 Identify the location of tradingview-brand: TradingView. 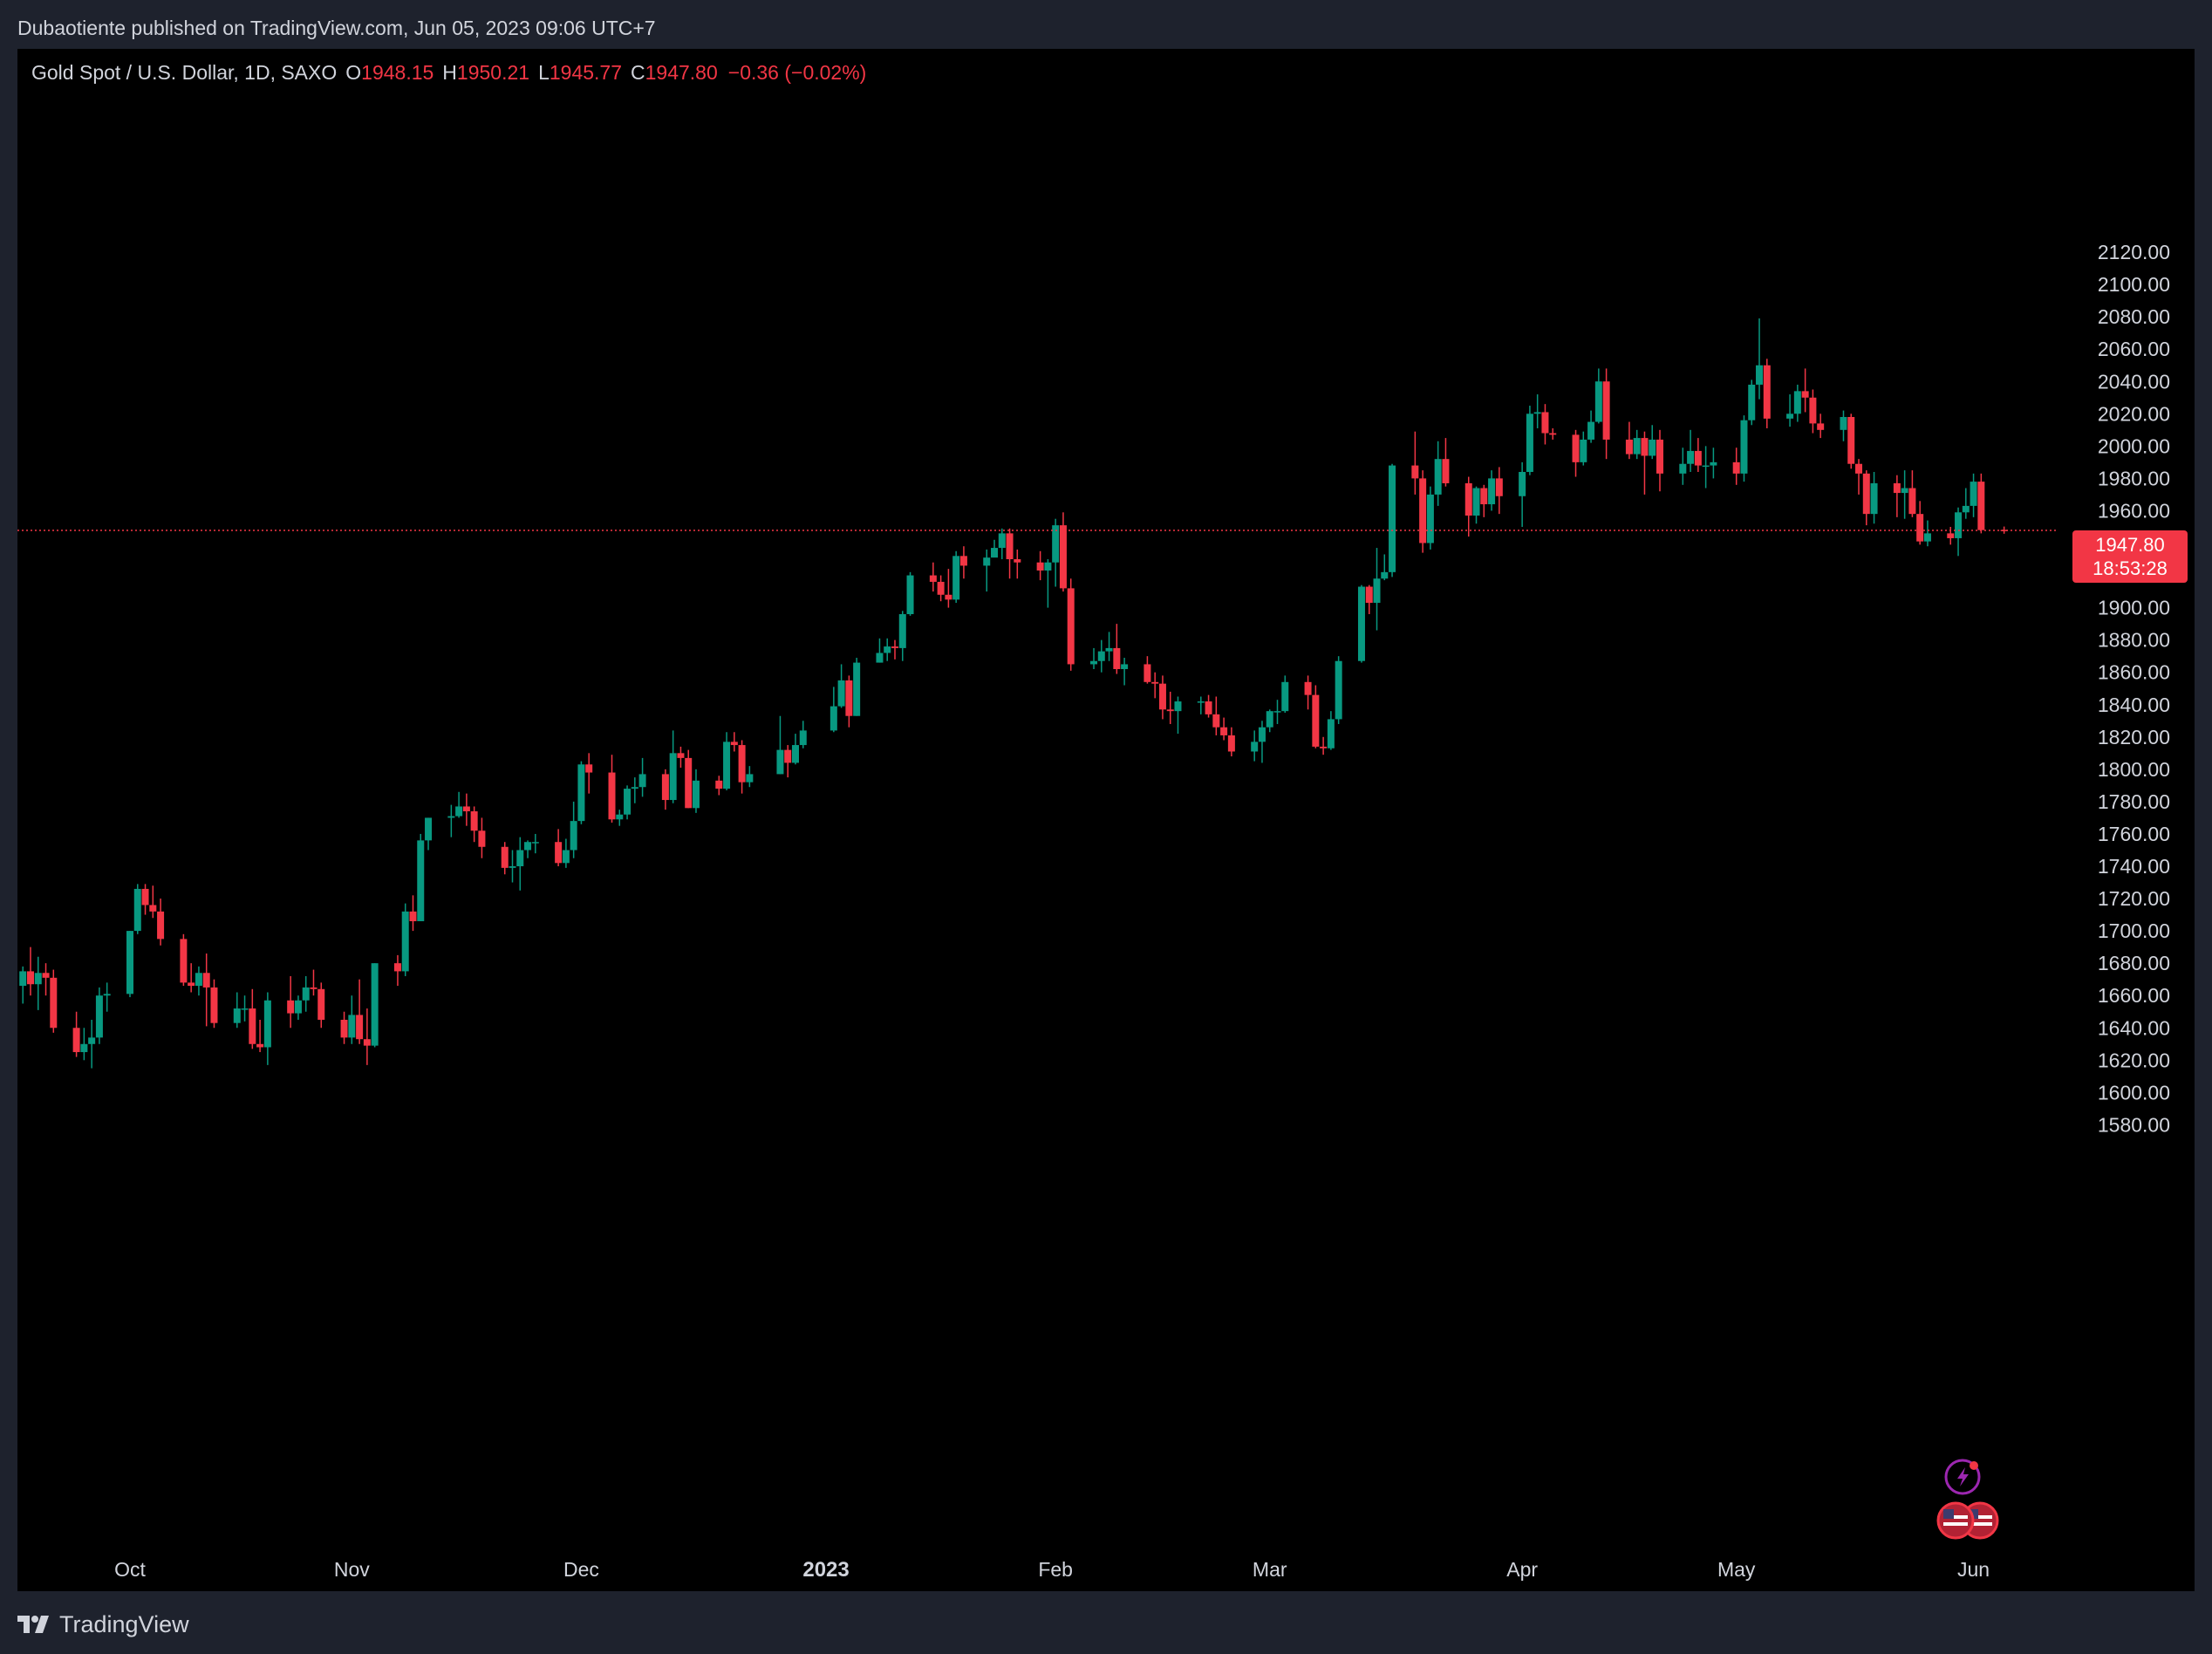
(124, 1624).